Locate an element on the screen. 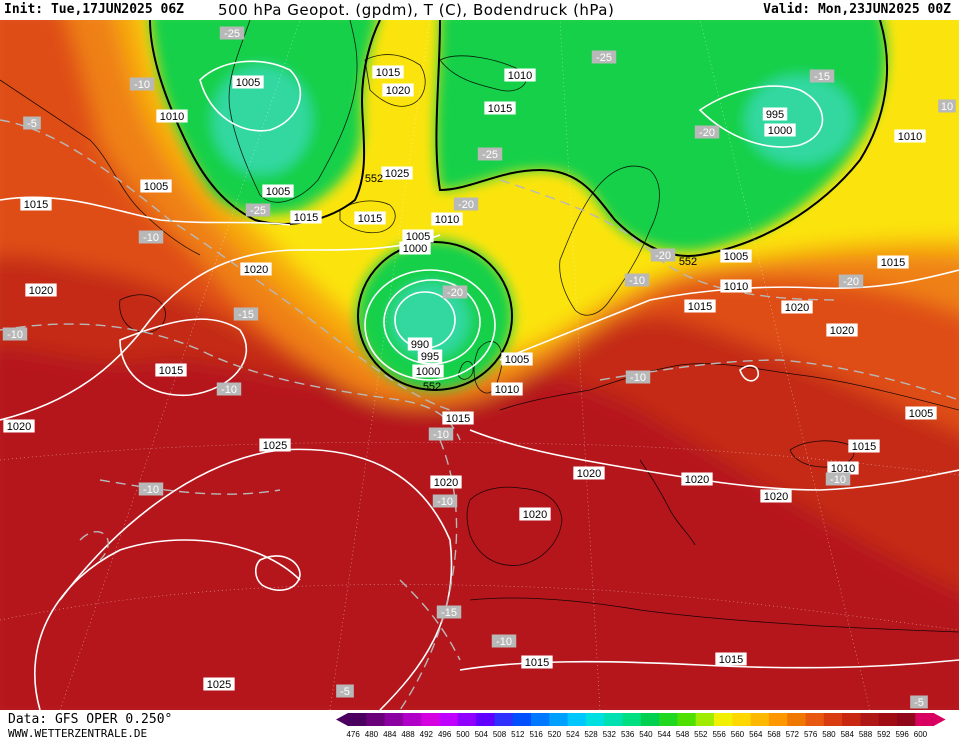  isobar-label: 990 is located at coordinates (420, 344).